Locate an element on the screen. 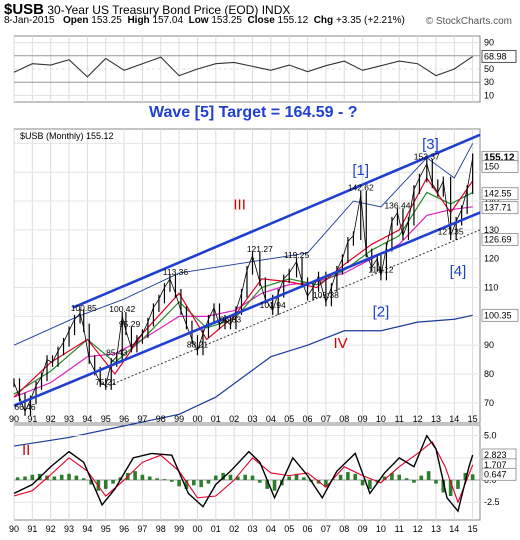  wave-label: [3] is located at coordinates (430, 144).